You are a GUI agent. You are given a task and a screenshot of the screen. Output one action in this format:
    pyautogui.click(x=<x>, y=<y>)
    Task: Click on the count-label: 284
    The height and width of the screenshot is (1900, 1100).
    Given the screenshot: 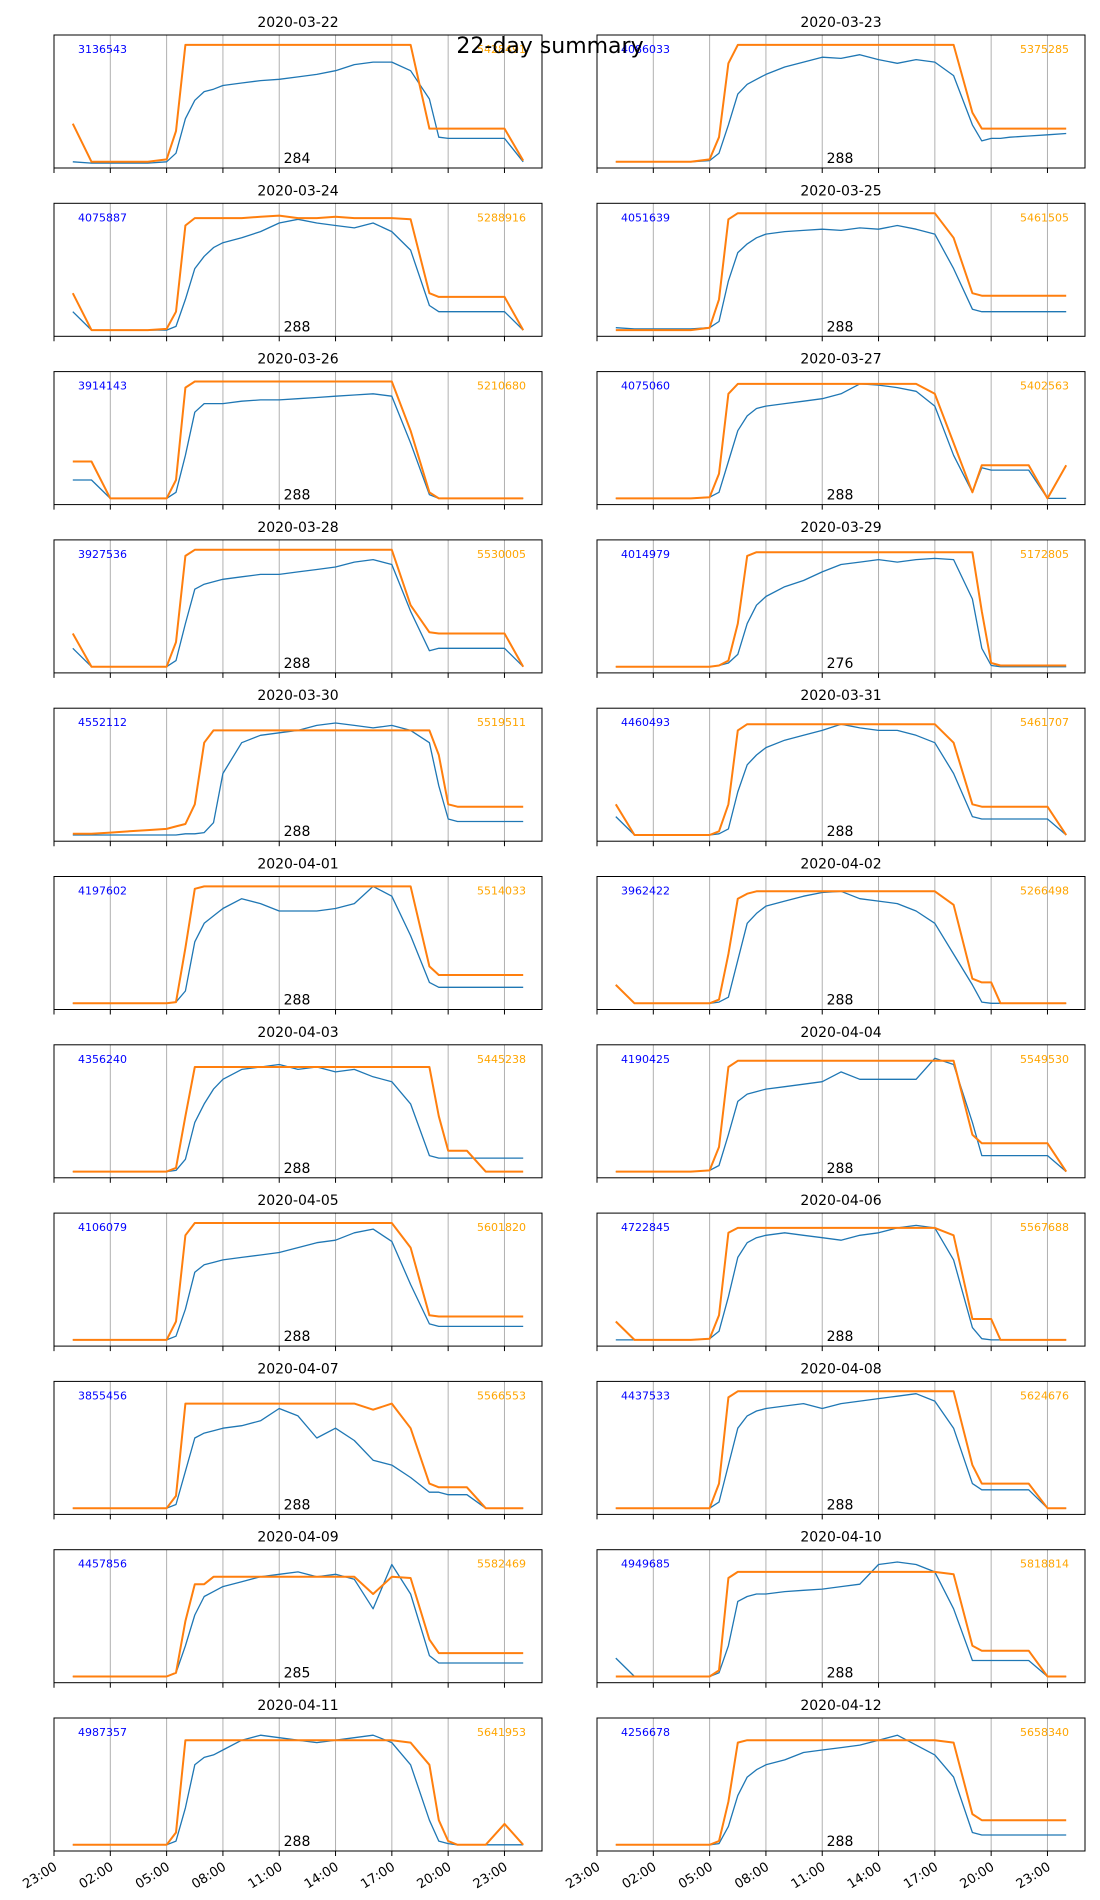 What is the action you would take?
    pyautogui.click(x=297, y=159)
    